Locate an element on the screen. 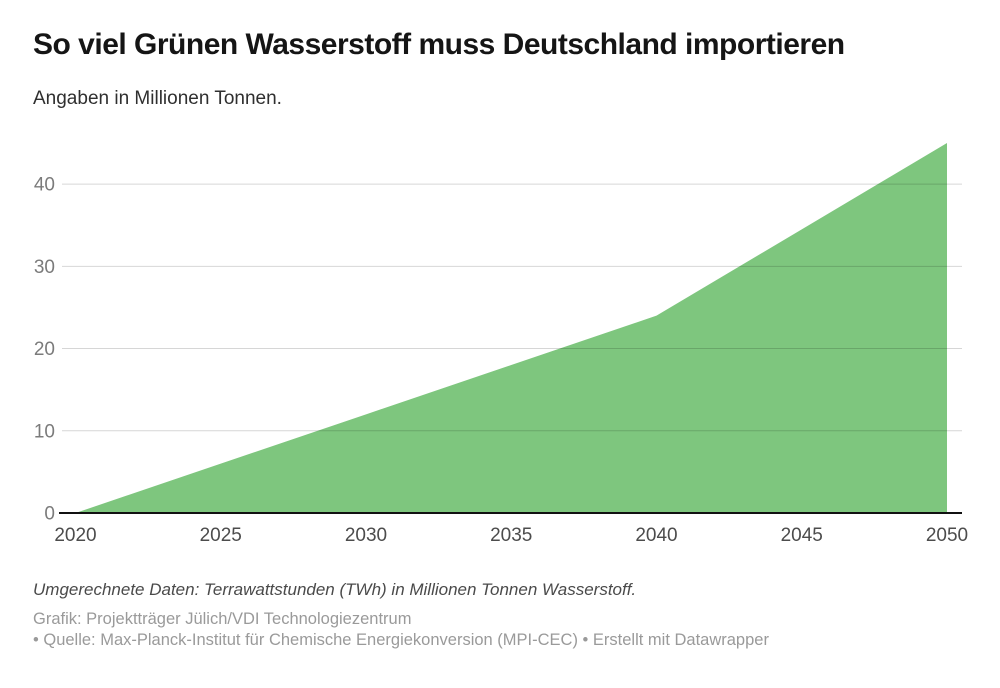 The height and width of the screenshot is (688, 1000). x-tick-label-2020: 2020 is located at coordinates (75, 535).